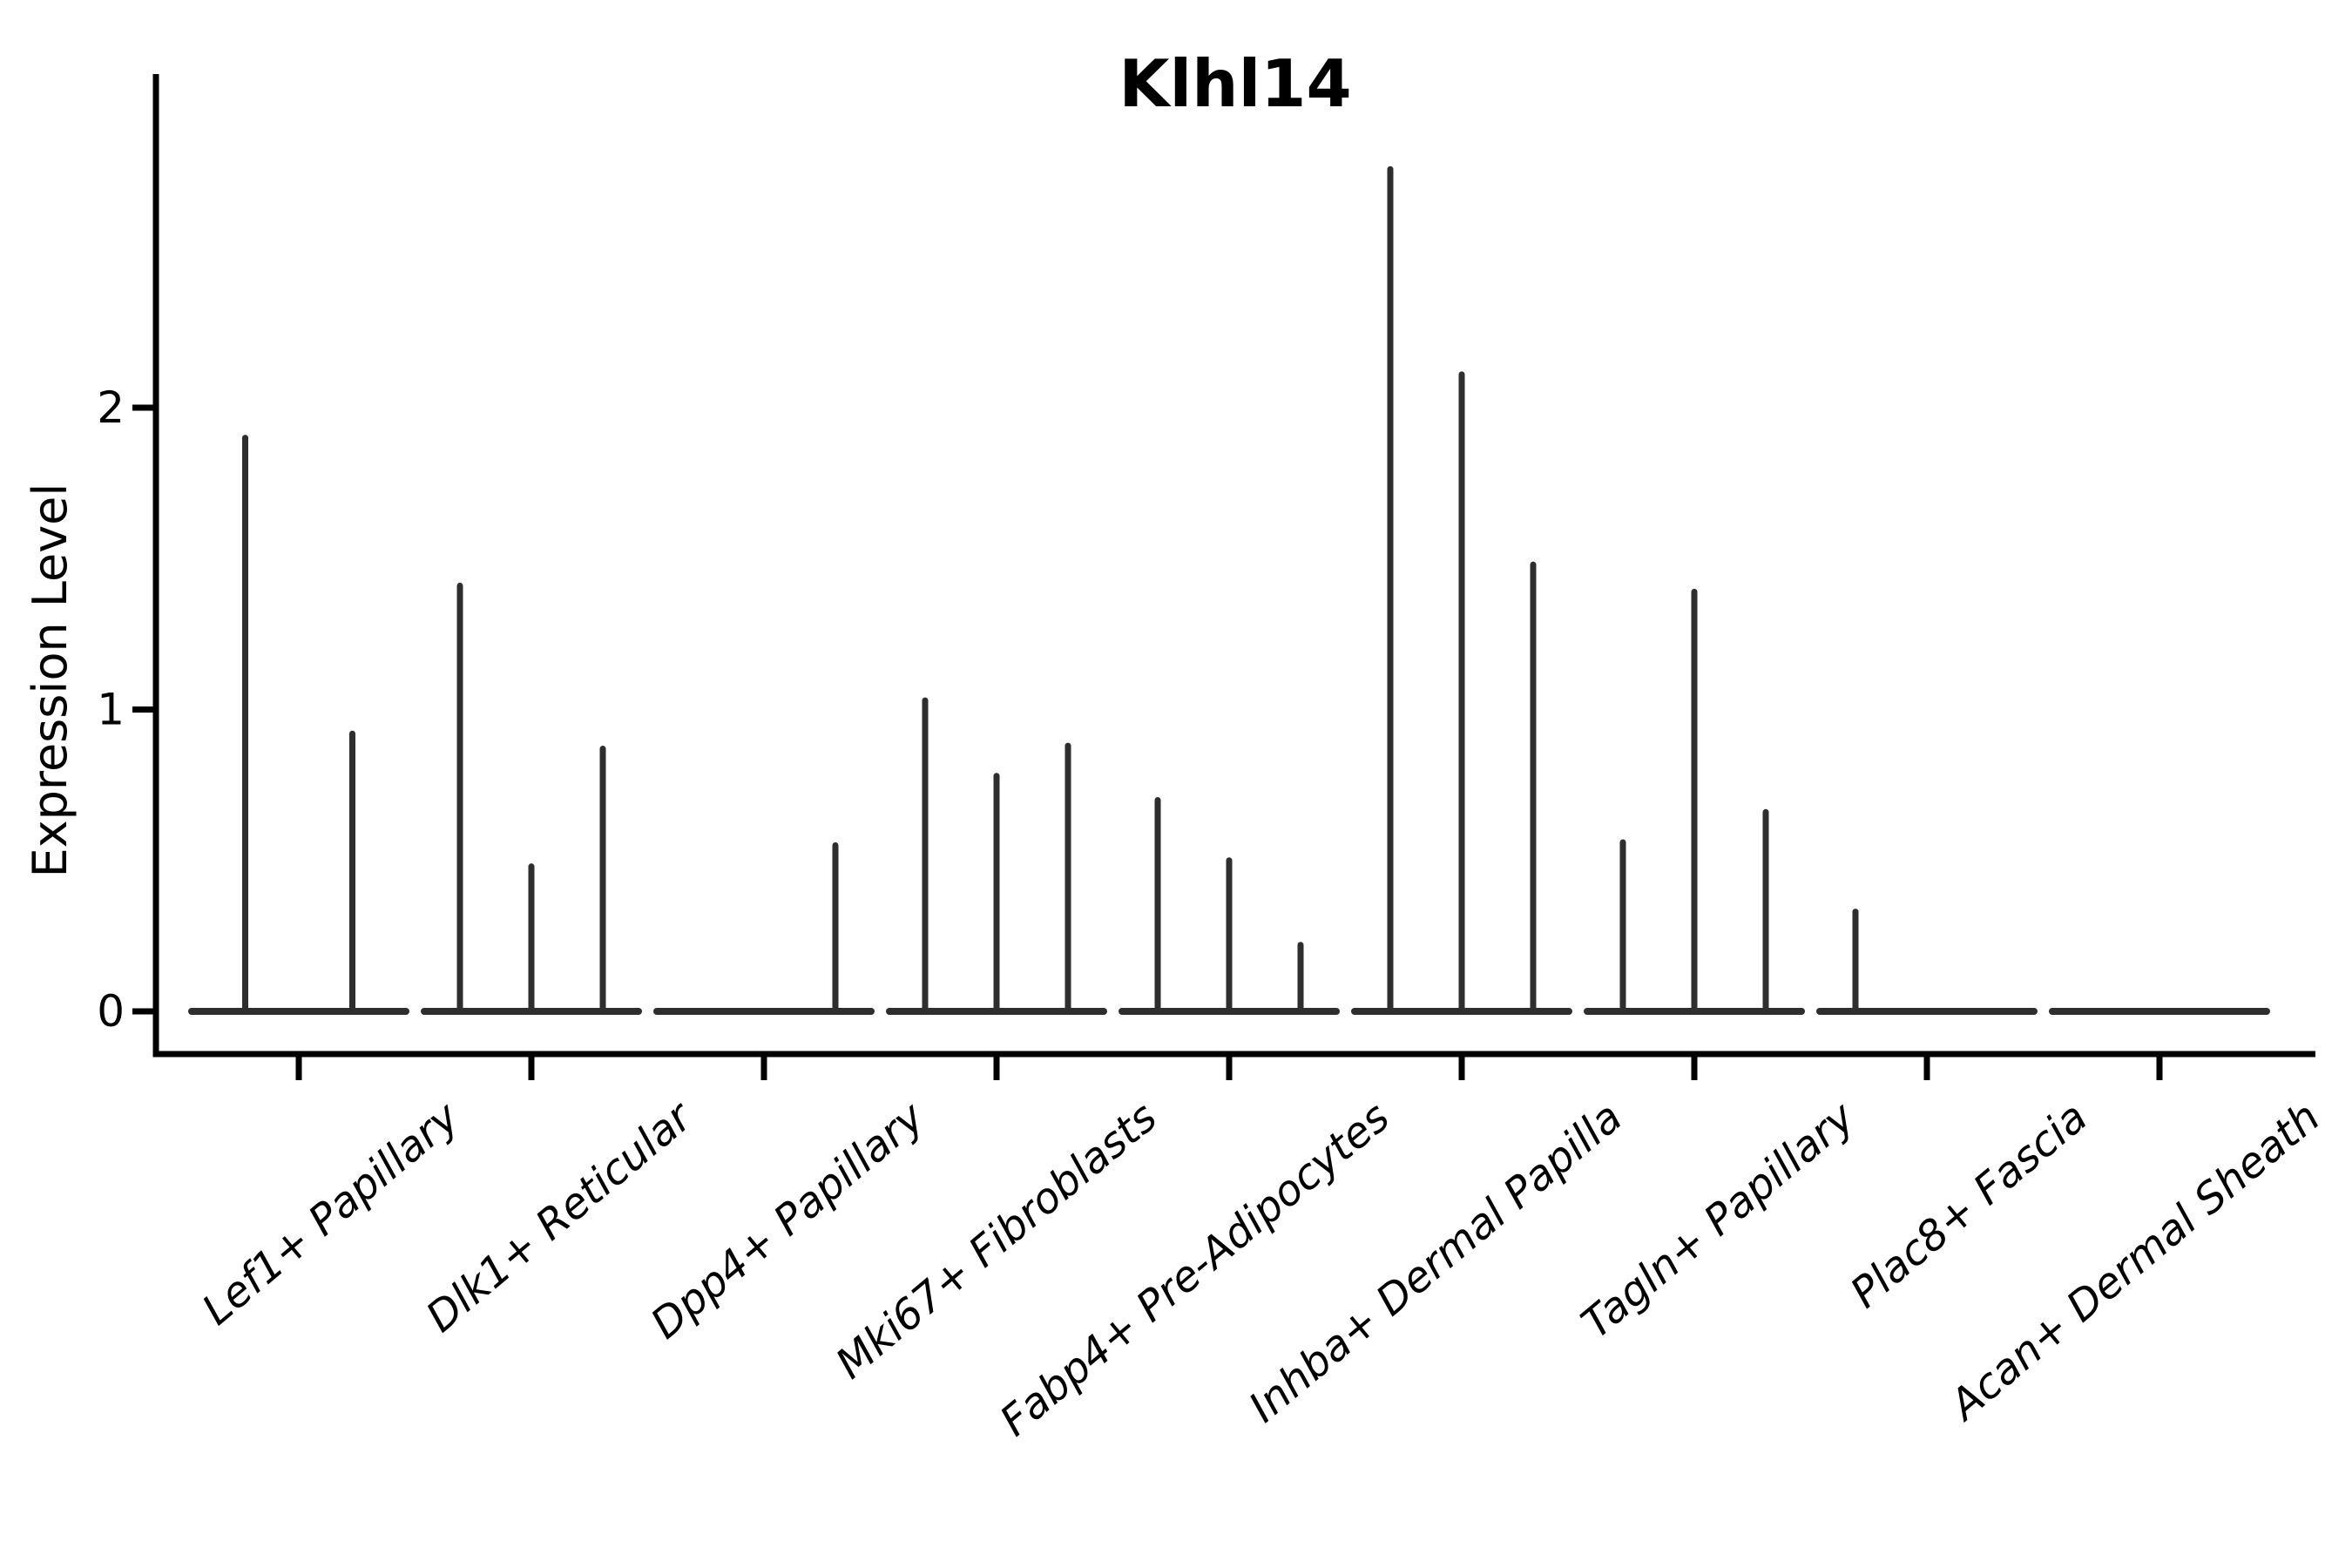 This screenshot has width=2352, height=1568. I want to click on y-tick-label: 2, so click(111, 407).